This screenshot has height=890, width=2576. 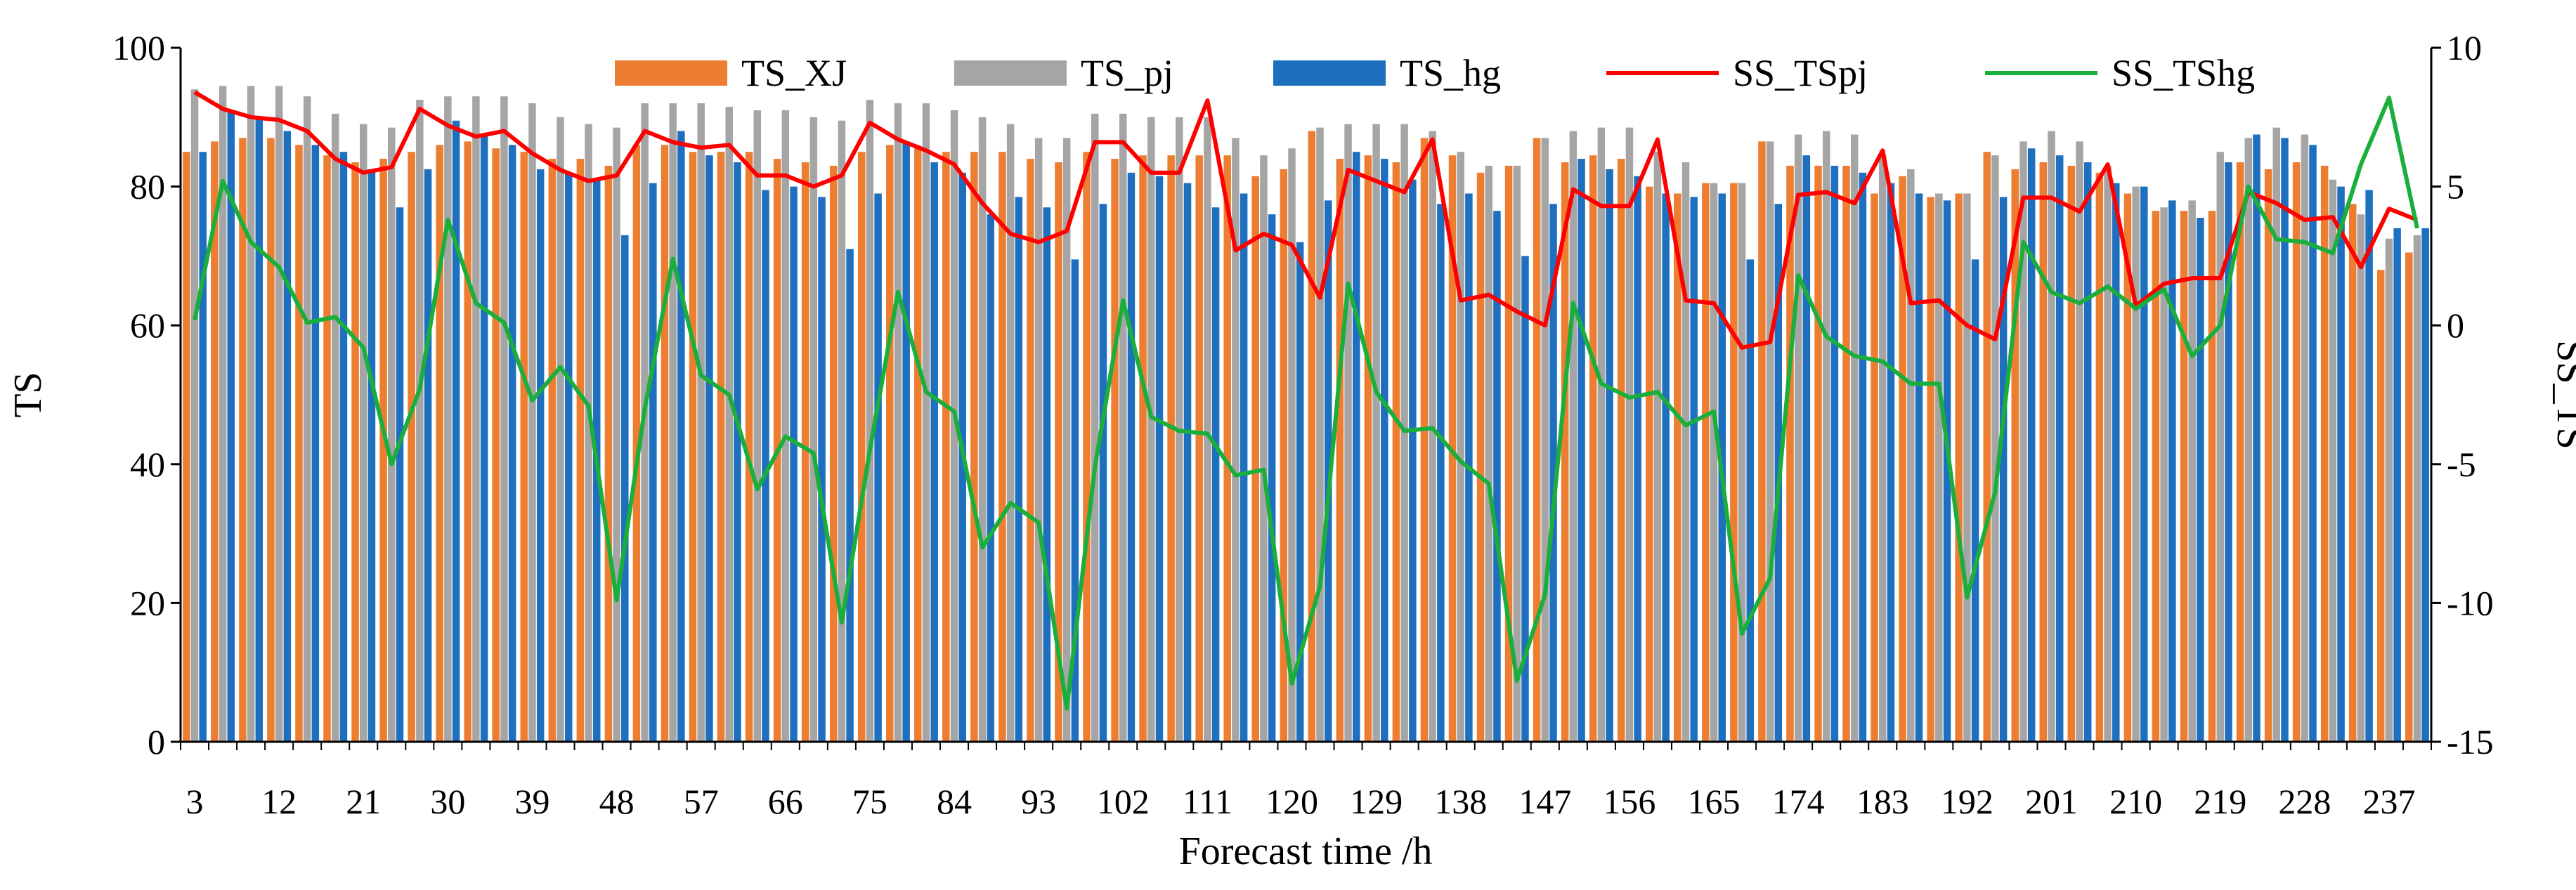 I want to click on y2-tick-label-10: 10, so click(x=2464, y=47).